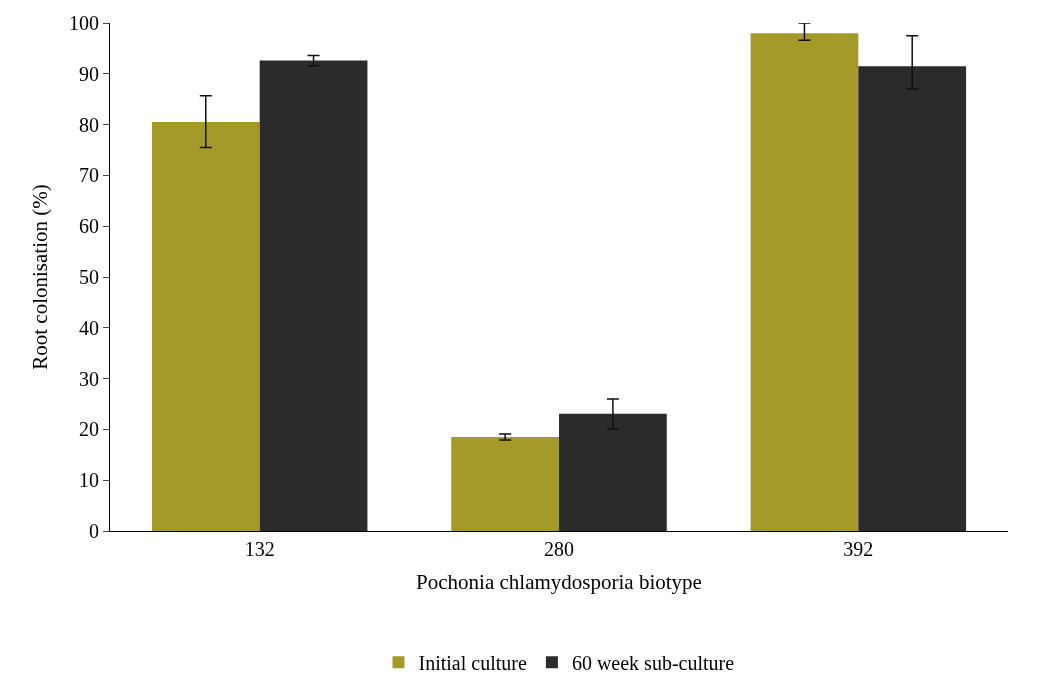 Image resolution: width=1038 pixels, height=694 pixels. What do you see at coordinates (858, 549) in the screenshot?
I see `x-tick-label: 392` at bounding box center [858, 549].